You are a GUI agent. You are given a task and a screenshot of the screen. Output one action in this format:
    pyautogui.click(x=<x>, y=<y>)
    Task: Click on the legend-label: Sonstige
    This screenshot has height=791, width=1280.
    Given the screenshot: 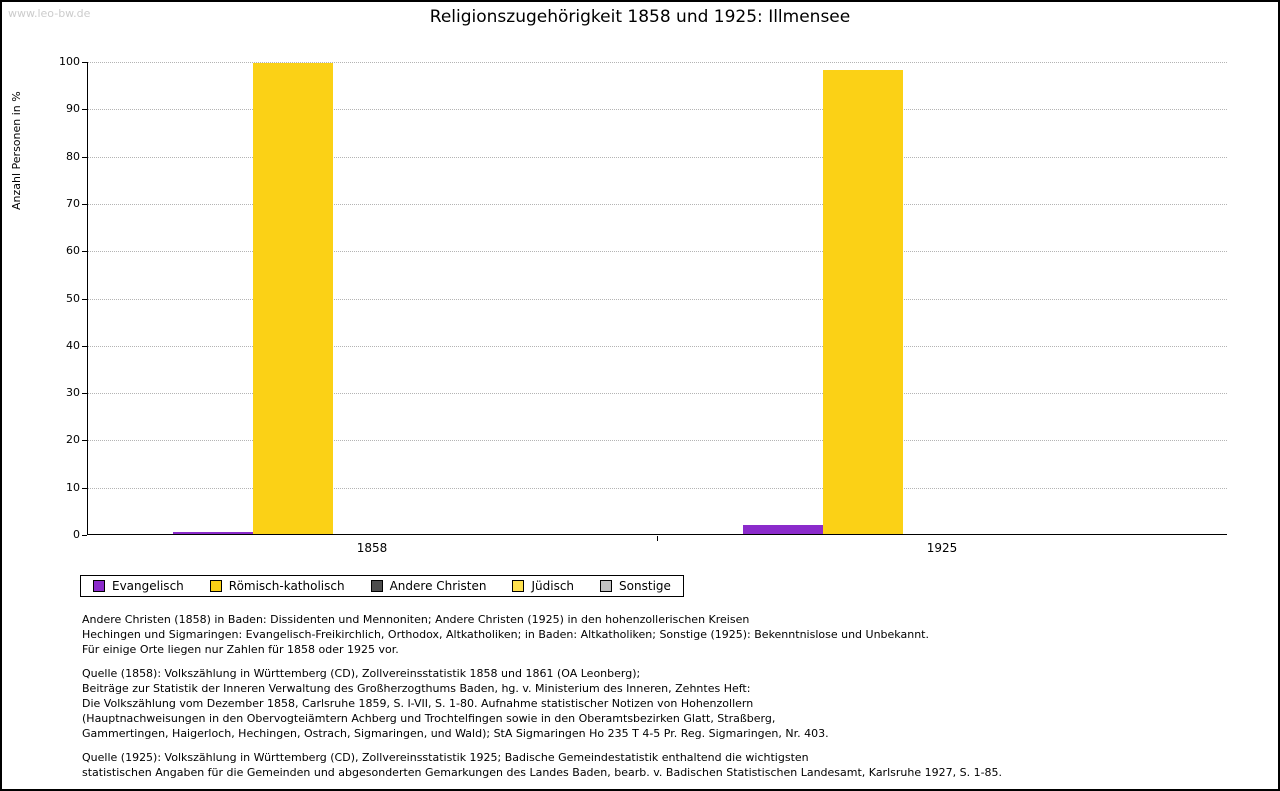 What is the action you would take?
    pyautogui.click(x=645, y=586)
    